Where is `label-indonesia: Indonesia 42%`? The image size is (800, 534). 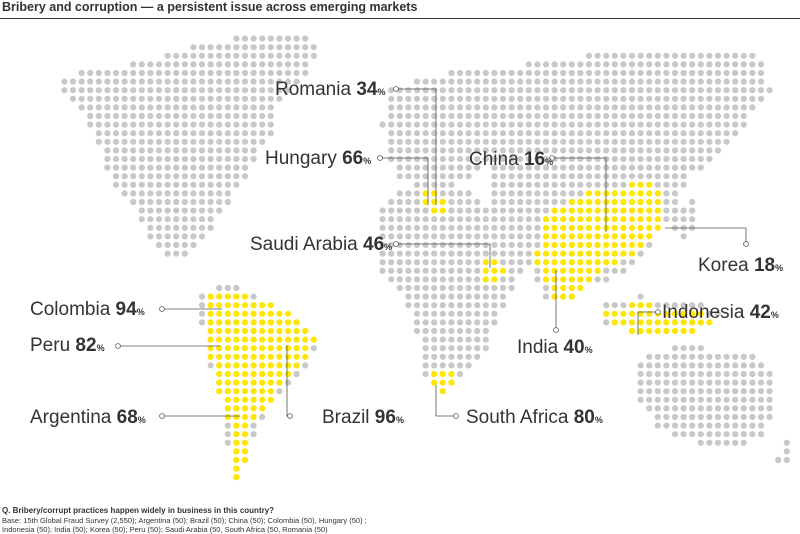 label-indonesia: Indonesia 42% is located at coordinates (720, 312).